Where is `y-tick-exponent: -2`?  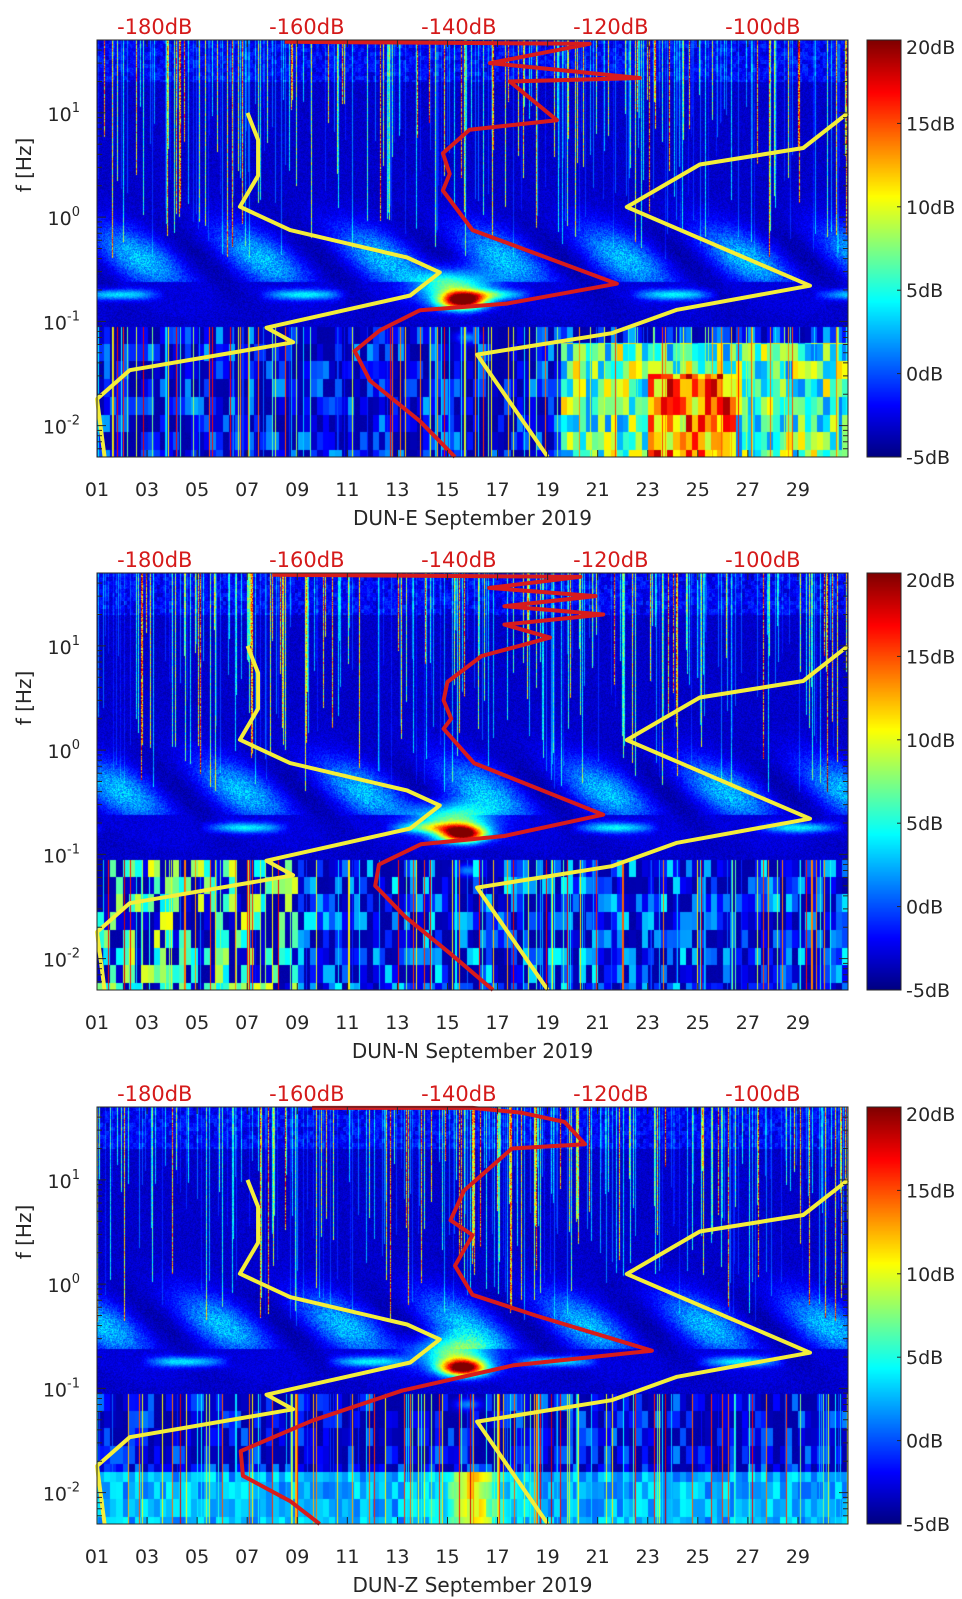 y-tick-exponent: -2 is located at coordinates (73, 421).